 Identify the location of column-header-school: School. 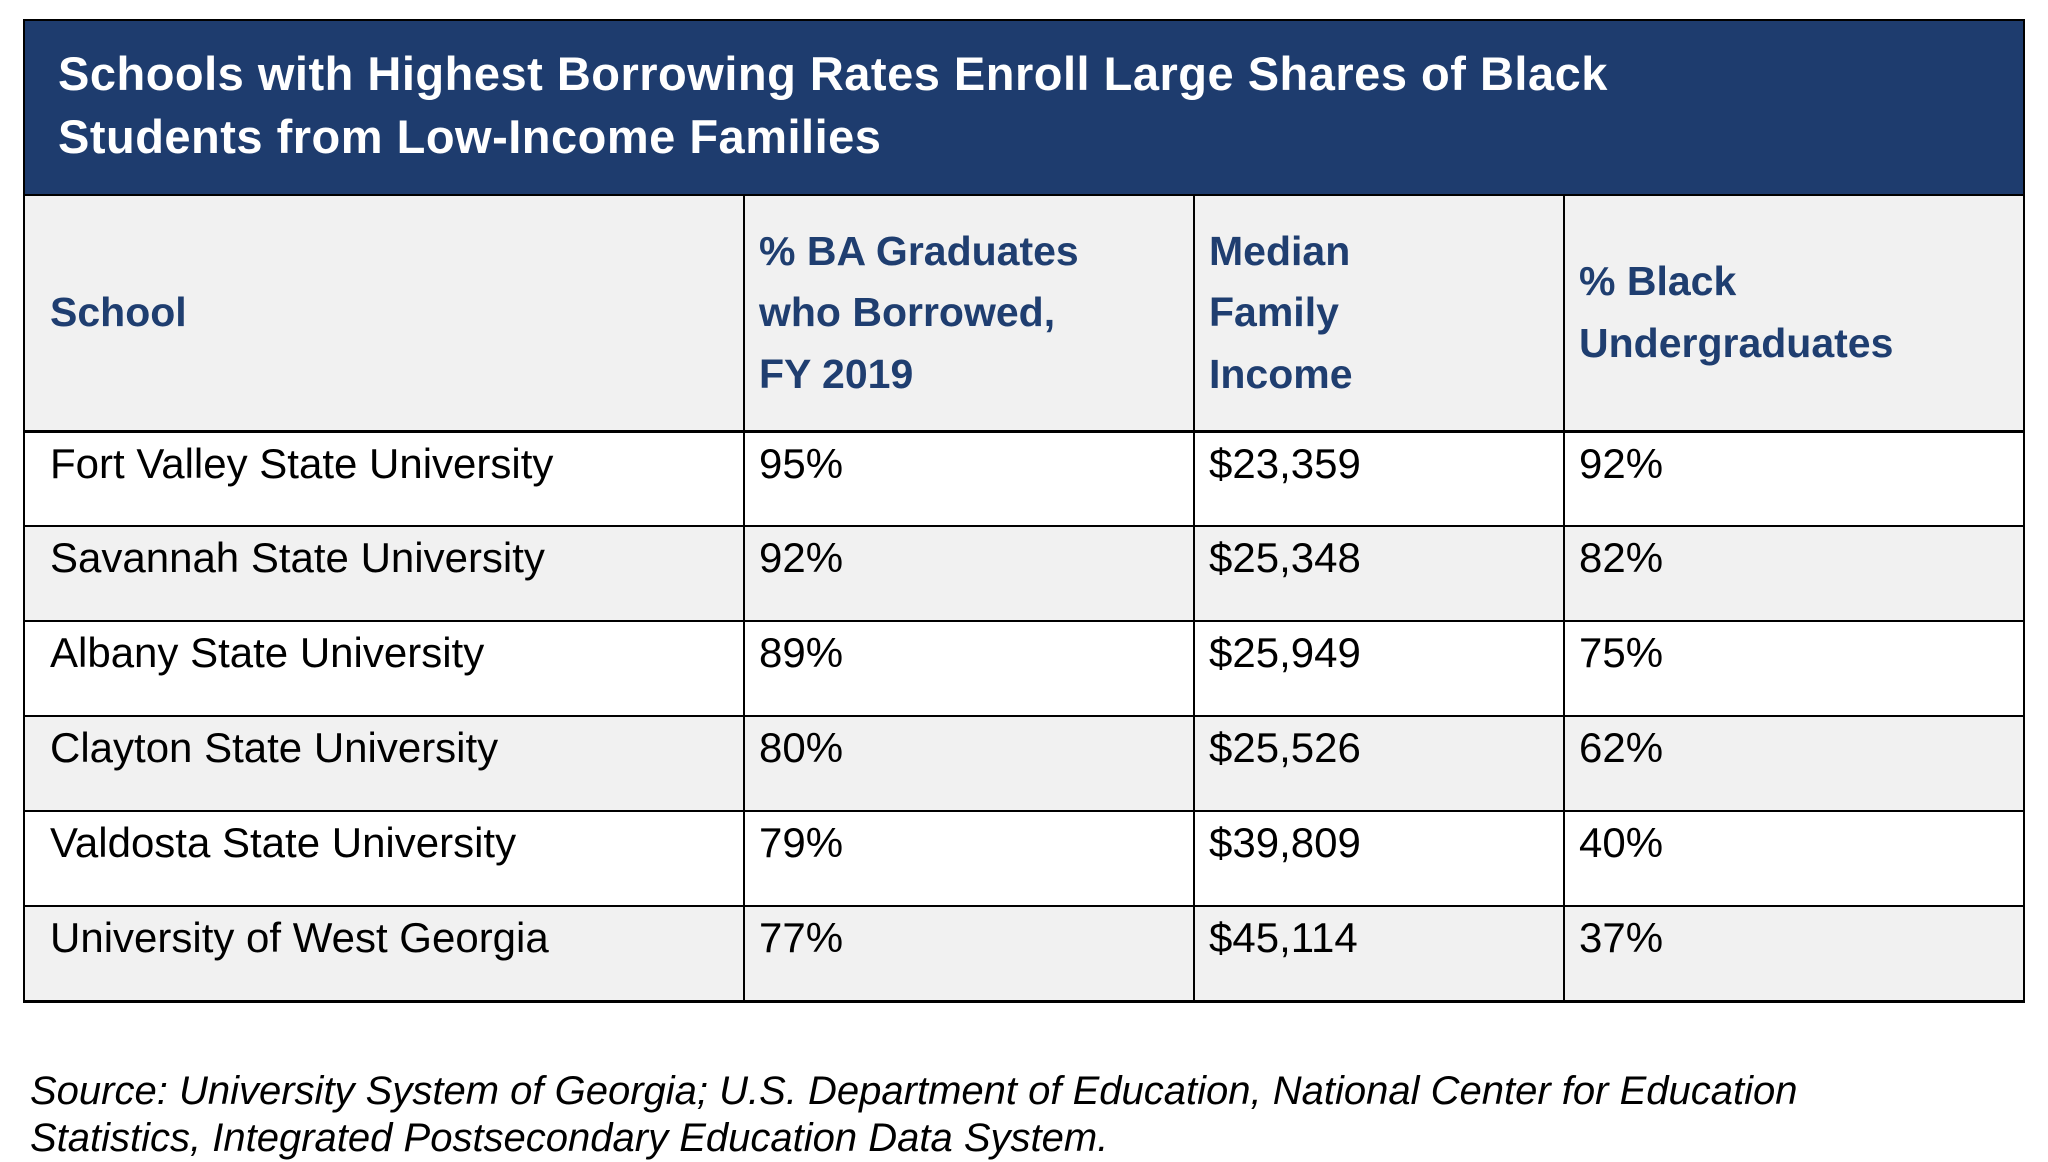
(384, 313).